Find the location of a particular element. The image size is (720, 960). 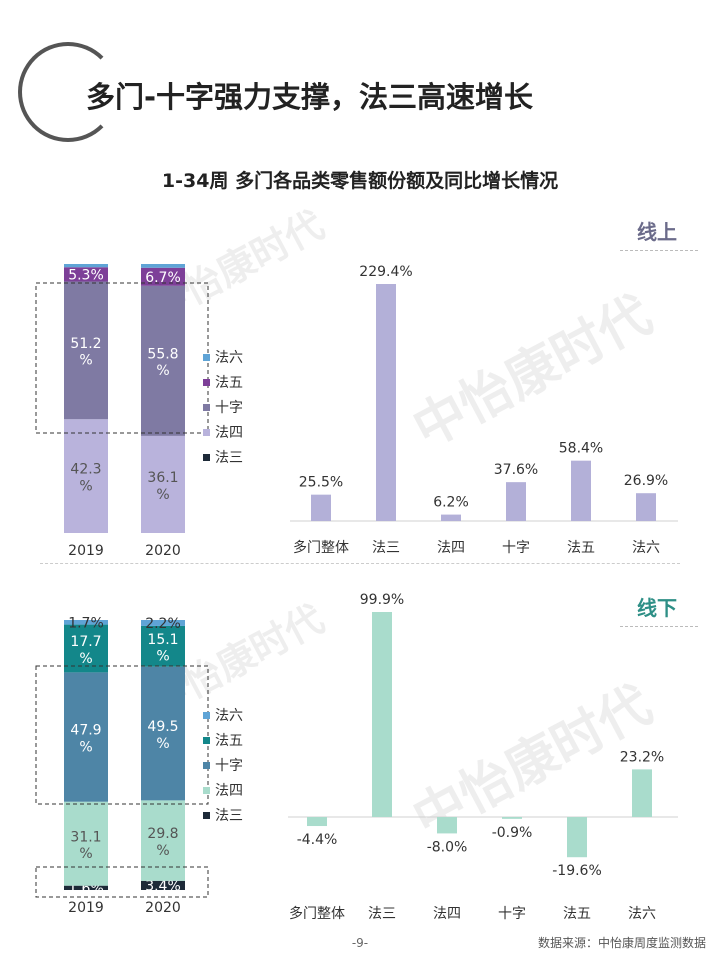

segment-label: 2.2% is located at coordinates (163, 624).